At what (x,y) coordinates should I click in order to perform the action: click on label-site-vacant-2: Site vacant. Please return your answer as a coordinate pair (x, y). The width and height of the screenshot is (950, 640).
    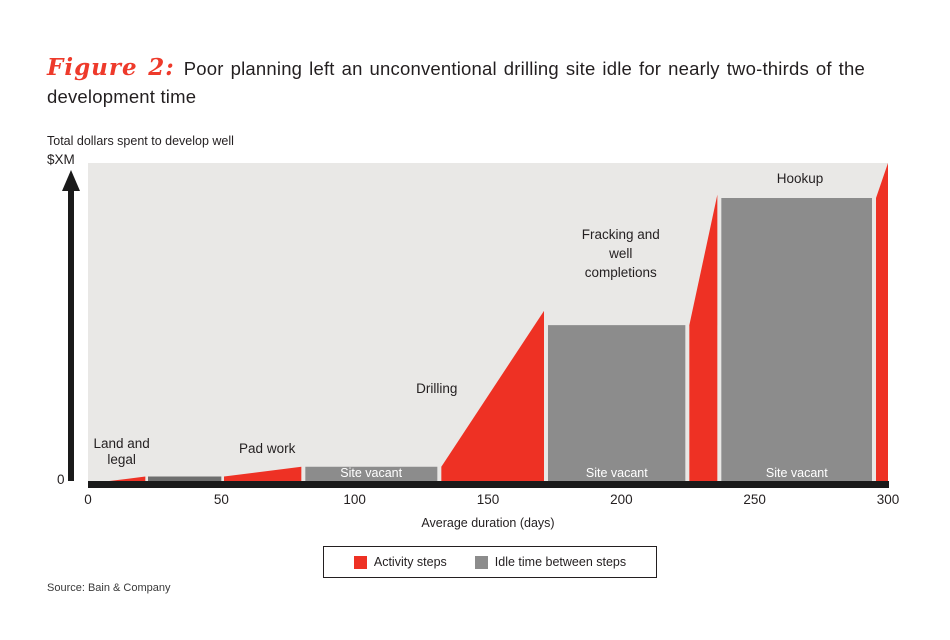
    Looking at the image, I should click on (616, 473).